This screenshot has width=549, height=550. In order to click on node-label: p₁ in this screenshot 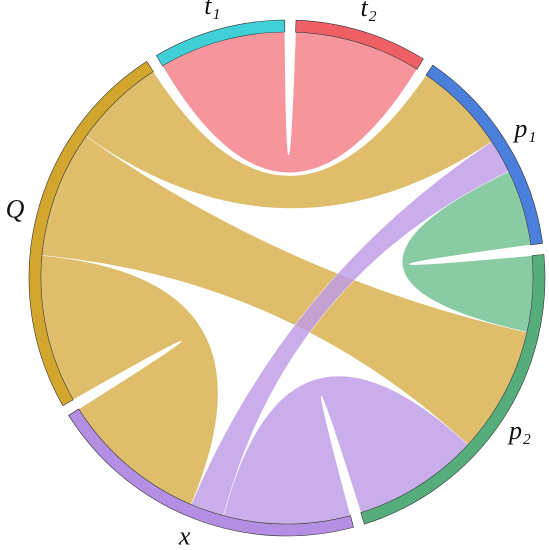, I will do `click(524, 128)`.